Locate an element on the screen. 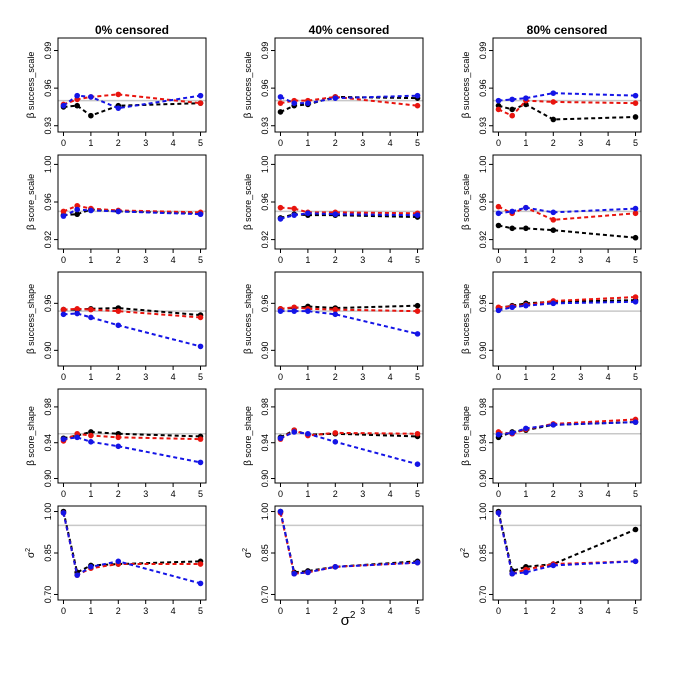  y-axis-label: β success_shape is located at coordinates (466, 319).